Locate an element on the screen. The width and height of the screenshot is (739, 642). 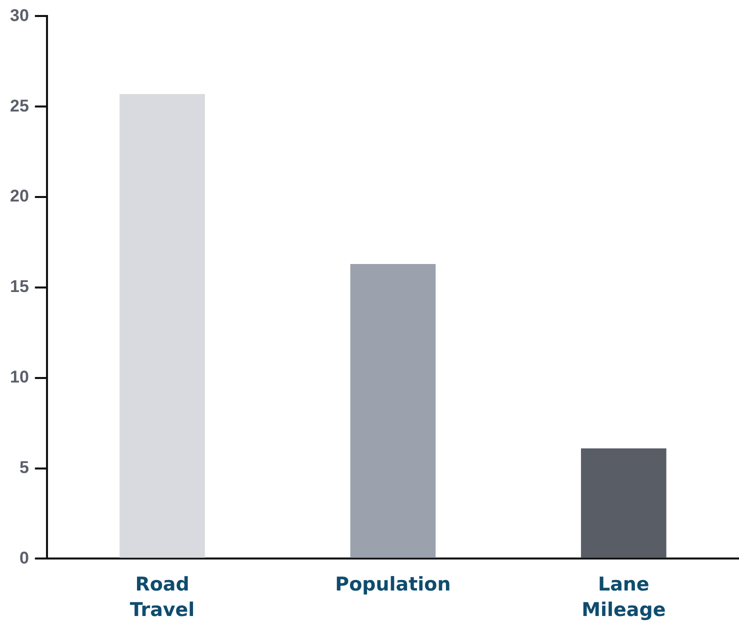
y-tick-label: 10 is located at coordinates (19, 377).